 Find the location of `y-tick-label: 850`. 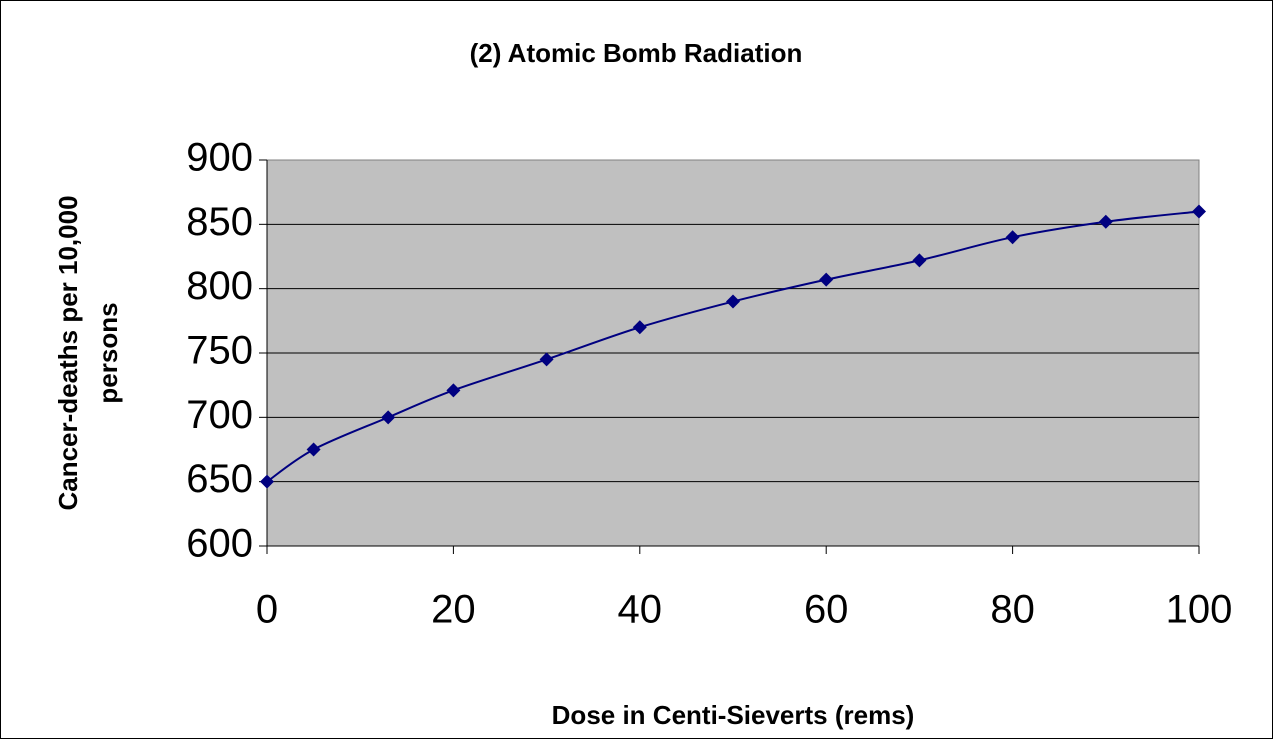

y-tick-label: 850 is located at coordinates (219, 222).